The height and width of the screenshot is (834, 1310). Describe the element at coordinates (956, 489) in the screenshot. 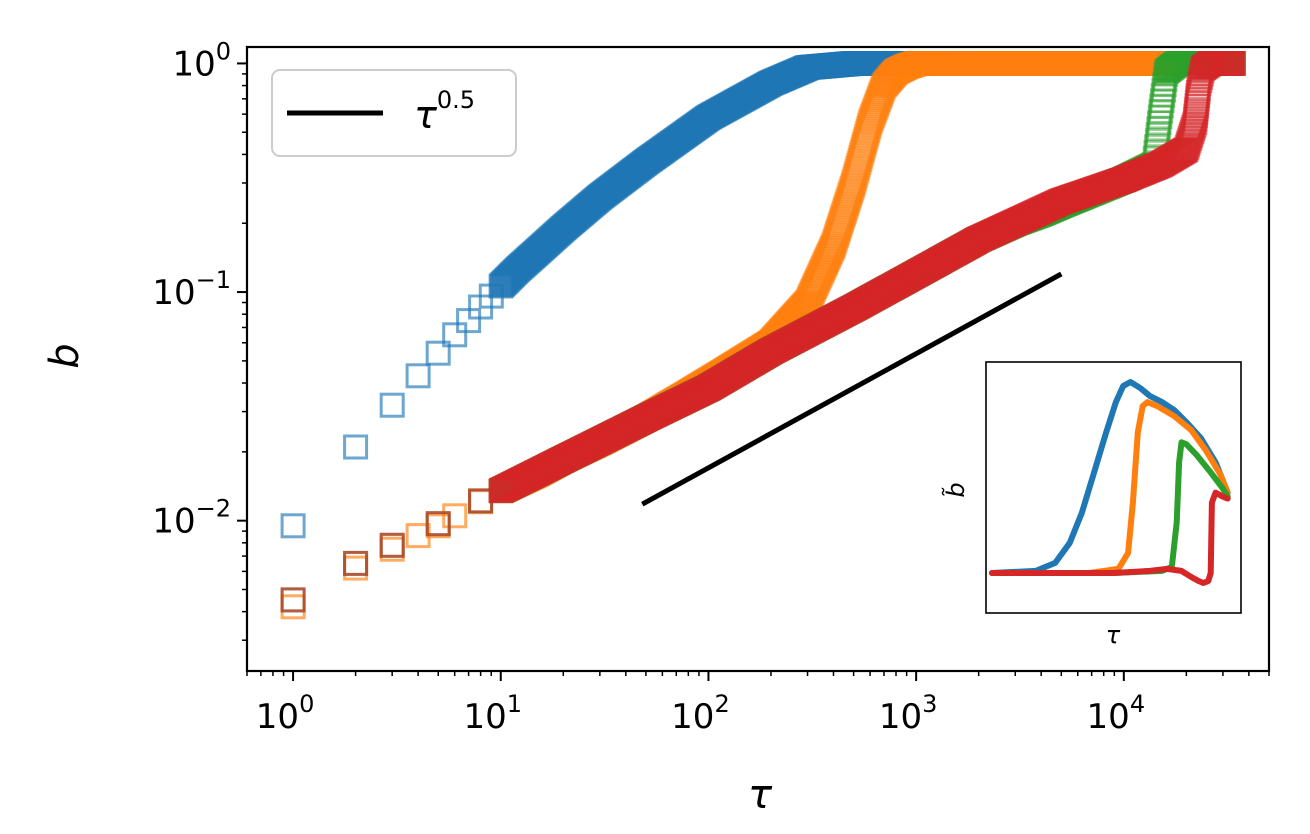

I see `inset-y-label: b̃` at that location.